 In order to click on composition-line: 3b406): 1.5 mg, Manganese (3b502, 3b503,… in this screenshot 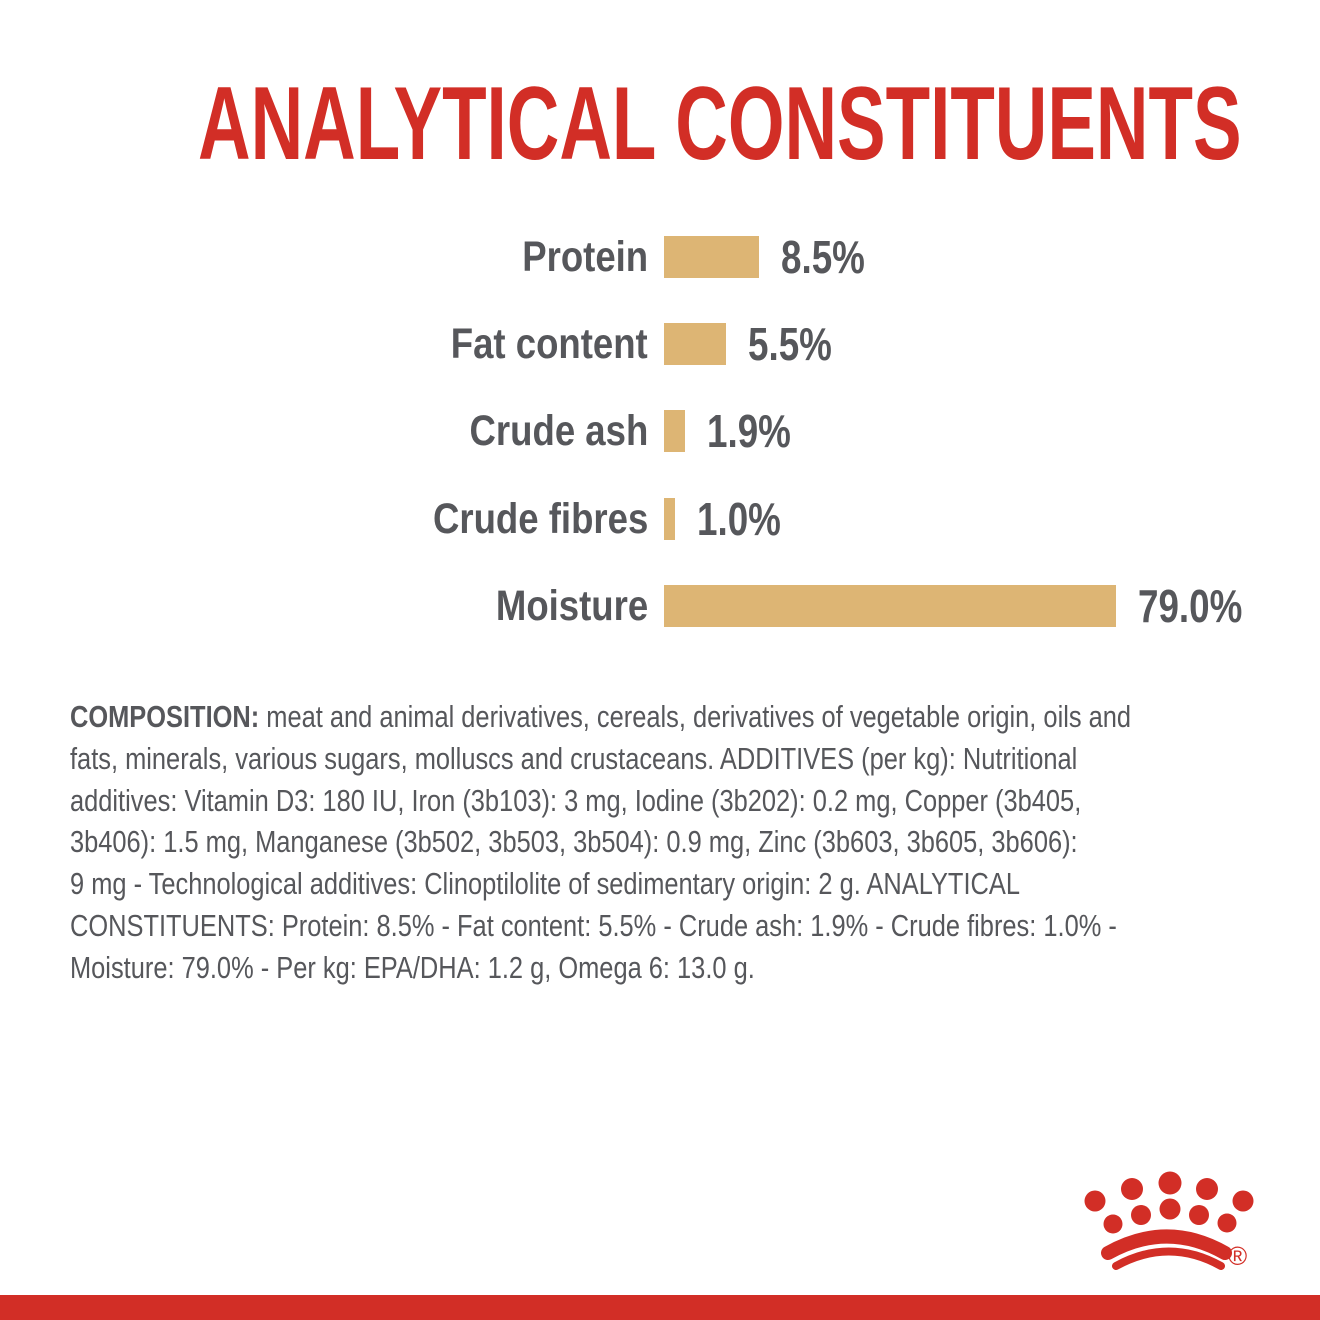, I will do `click(574, 842)`.